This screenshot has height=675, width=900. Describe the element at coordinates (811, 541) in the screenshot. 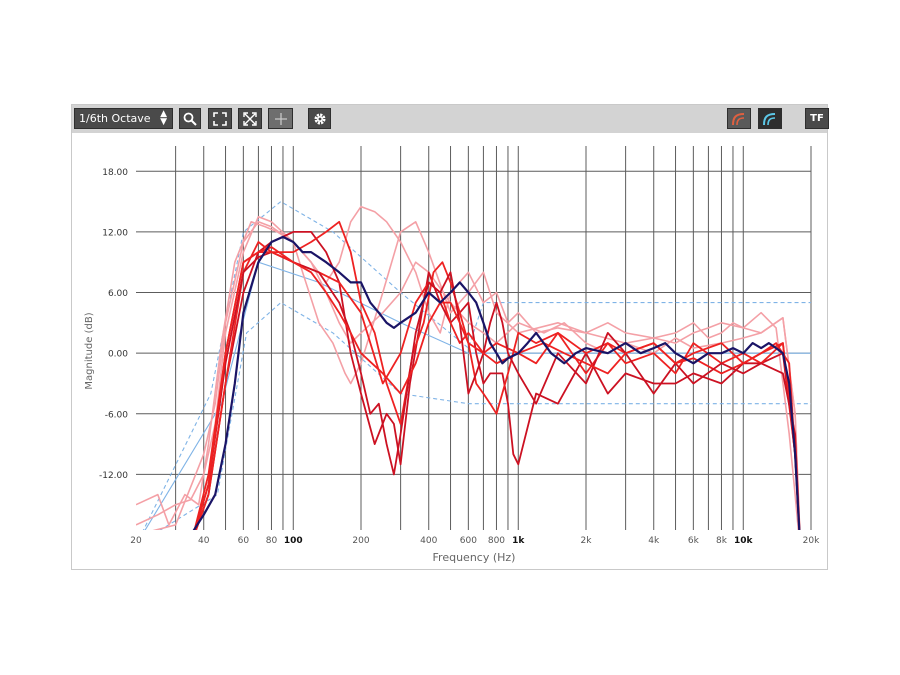

I see `x-tick-label: 20k` at that location.